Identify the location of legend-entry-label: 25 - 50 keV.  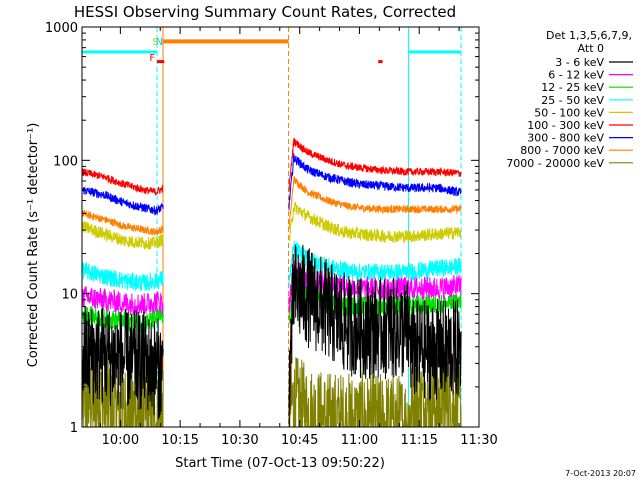
(572, 100).